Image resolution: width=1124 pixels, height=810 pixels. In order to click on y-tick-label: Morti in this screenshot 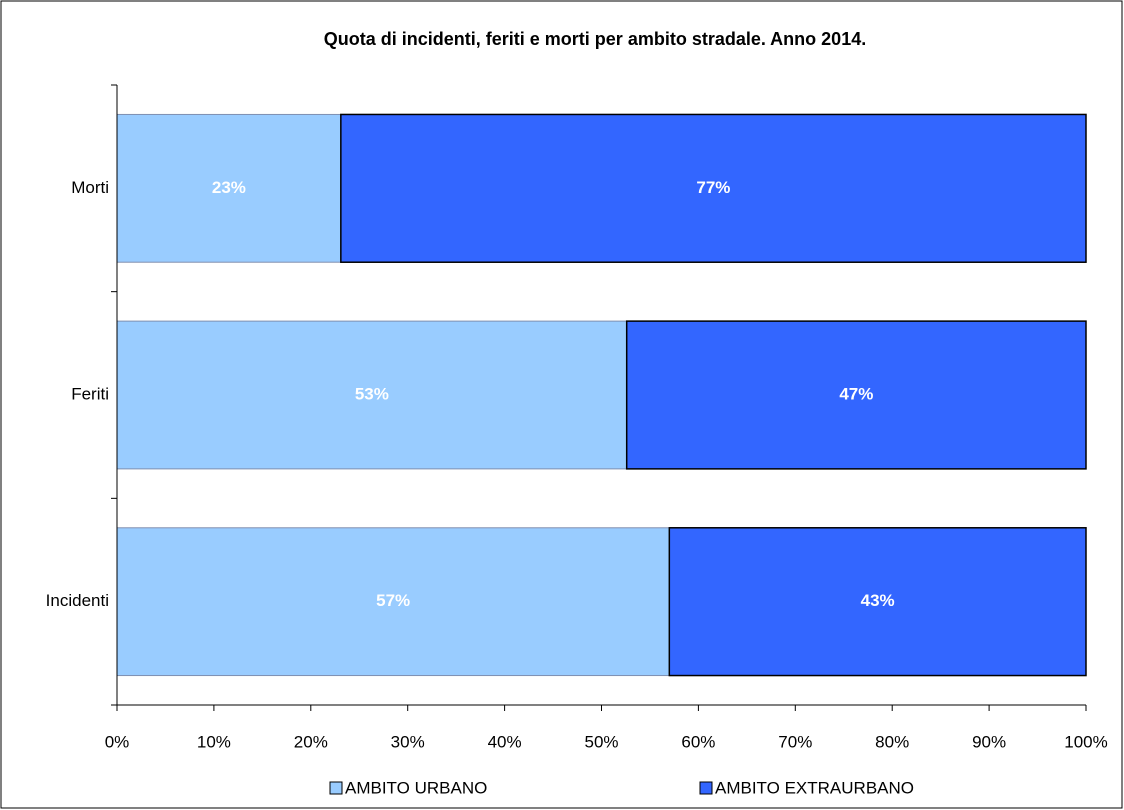, I will do `click(90, 187)`.